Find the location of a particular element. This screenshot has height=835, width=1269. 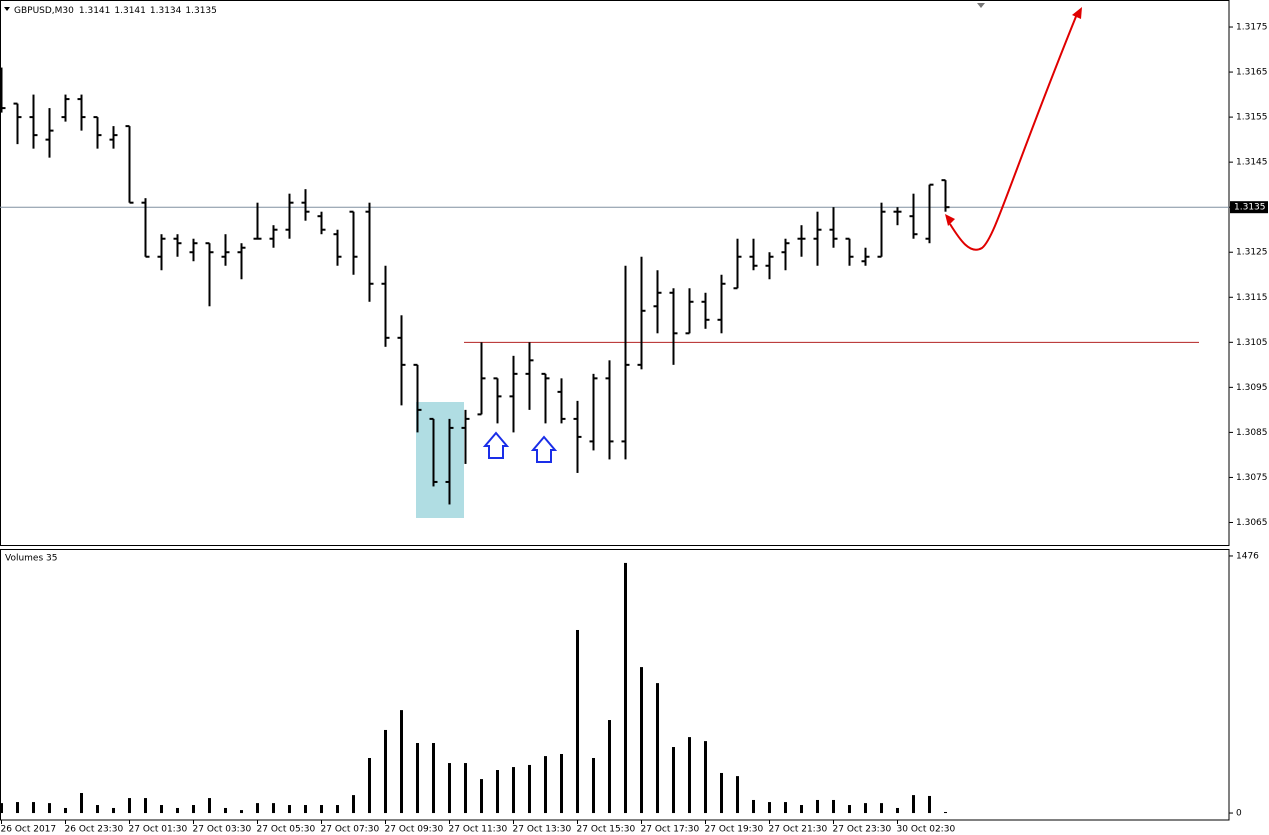

x-tick-label: 27 Oct 09:30 is located at coordinates (414, 830).